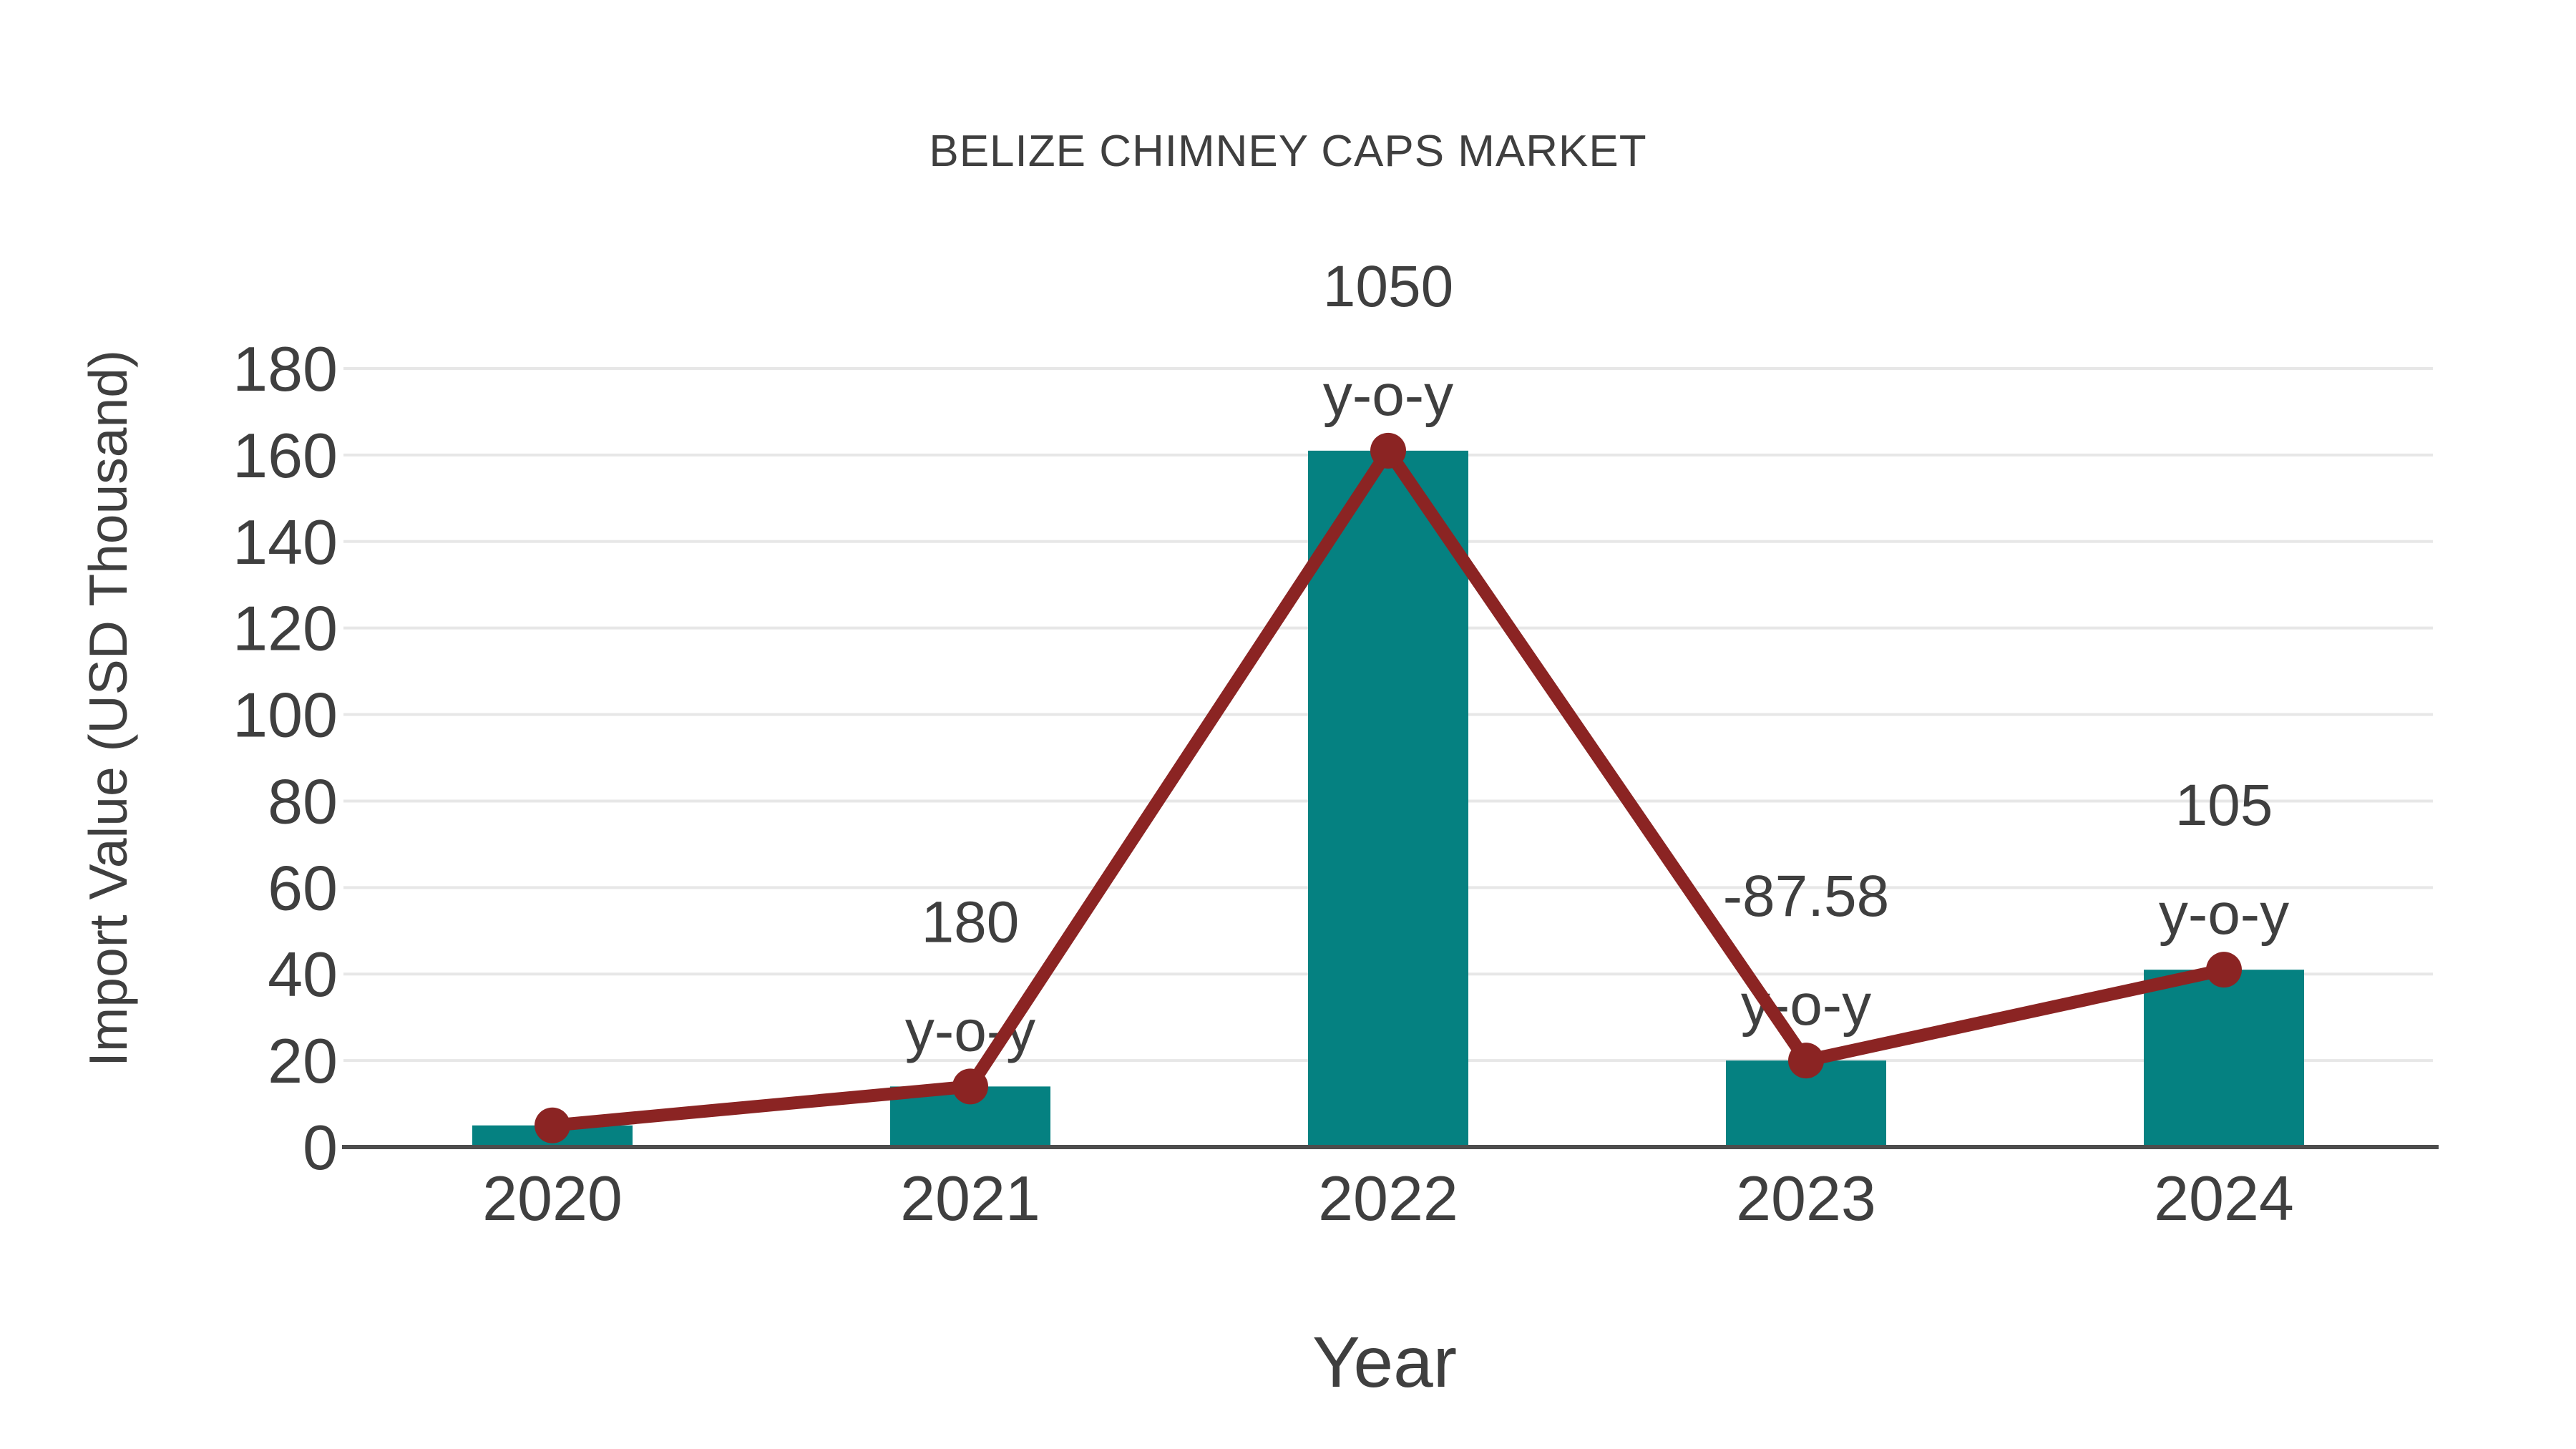  I want to click on bar-2022, so click(1388, 798).